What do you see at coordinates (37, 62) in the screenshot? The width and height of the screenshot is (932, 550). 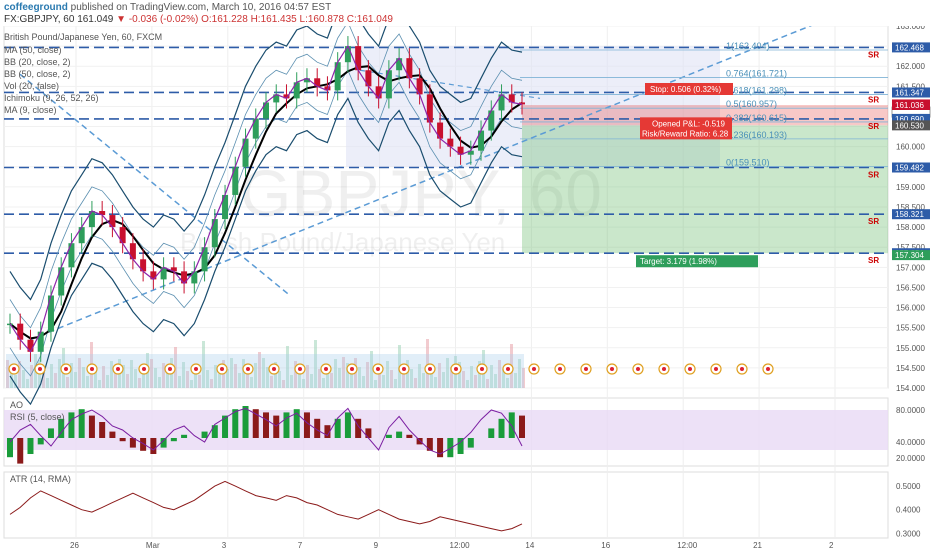 I see `legend-item: BB (20, close, 2)` at bounding box center [37, 62].